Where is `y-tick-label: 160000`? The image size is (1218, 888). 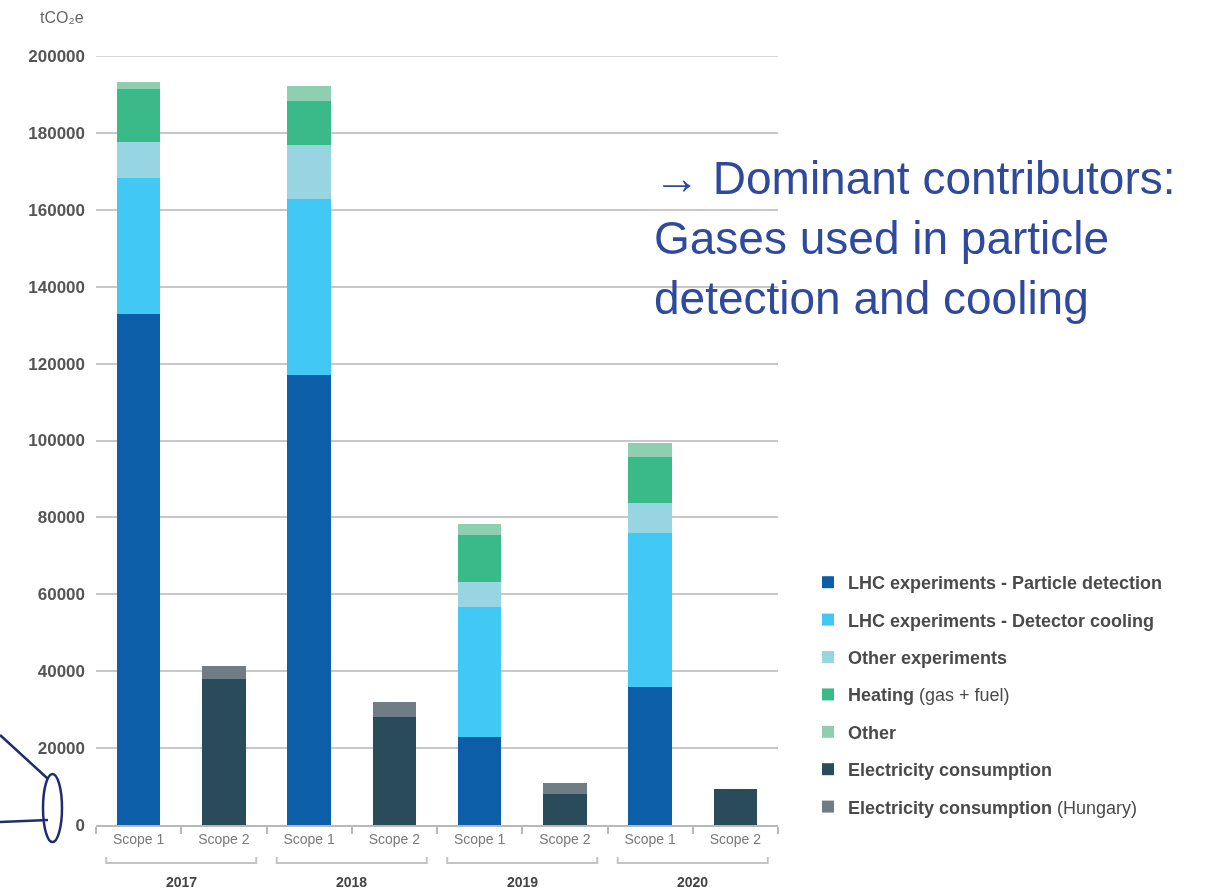
y-tick-label: 160000 is located at coordinates (56, 210).